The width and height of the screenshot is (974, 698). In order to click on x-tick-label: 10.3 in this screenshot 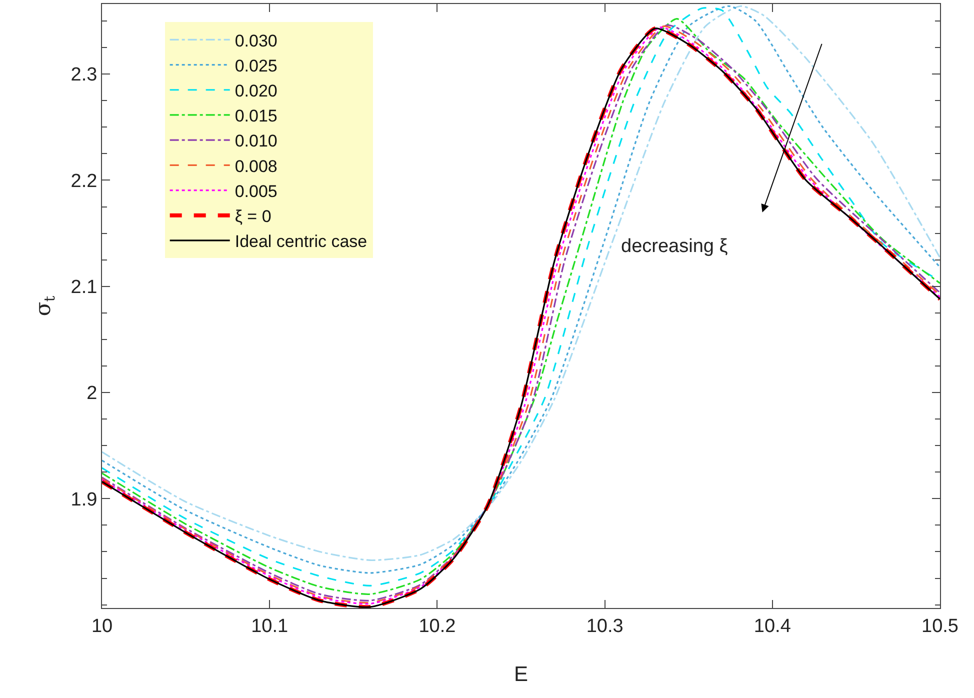, I will do `click(605, 626)`.